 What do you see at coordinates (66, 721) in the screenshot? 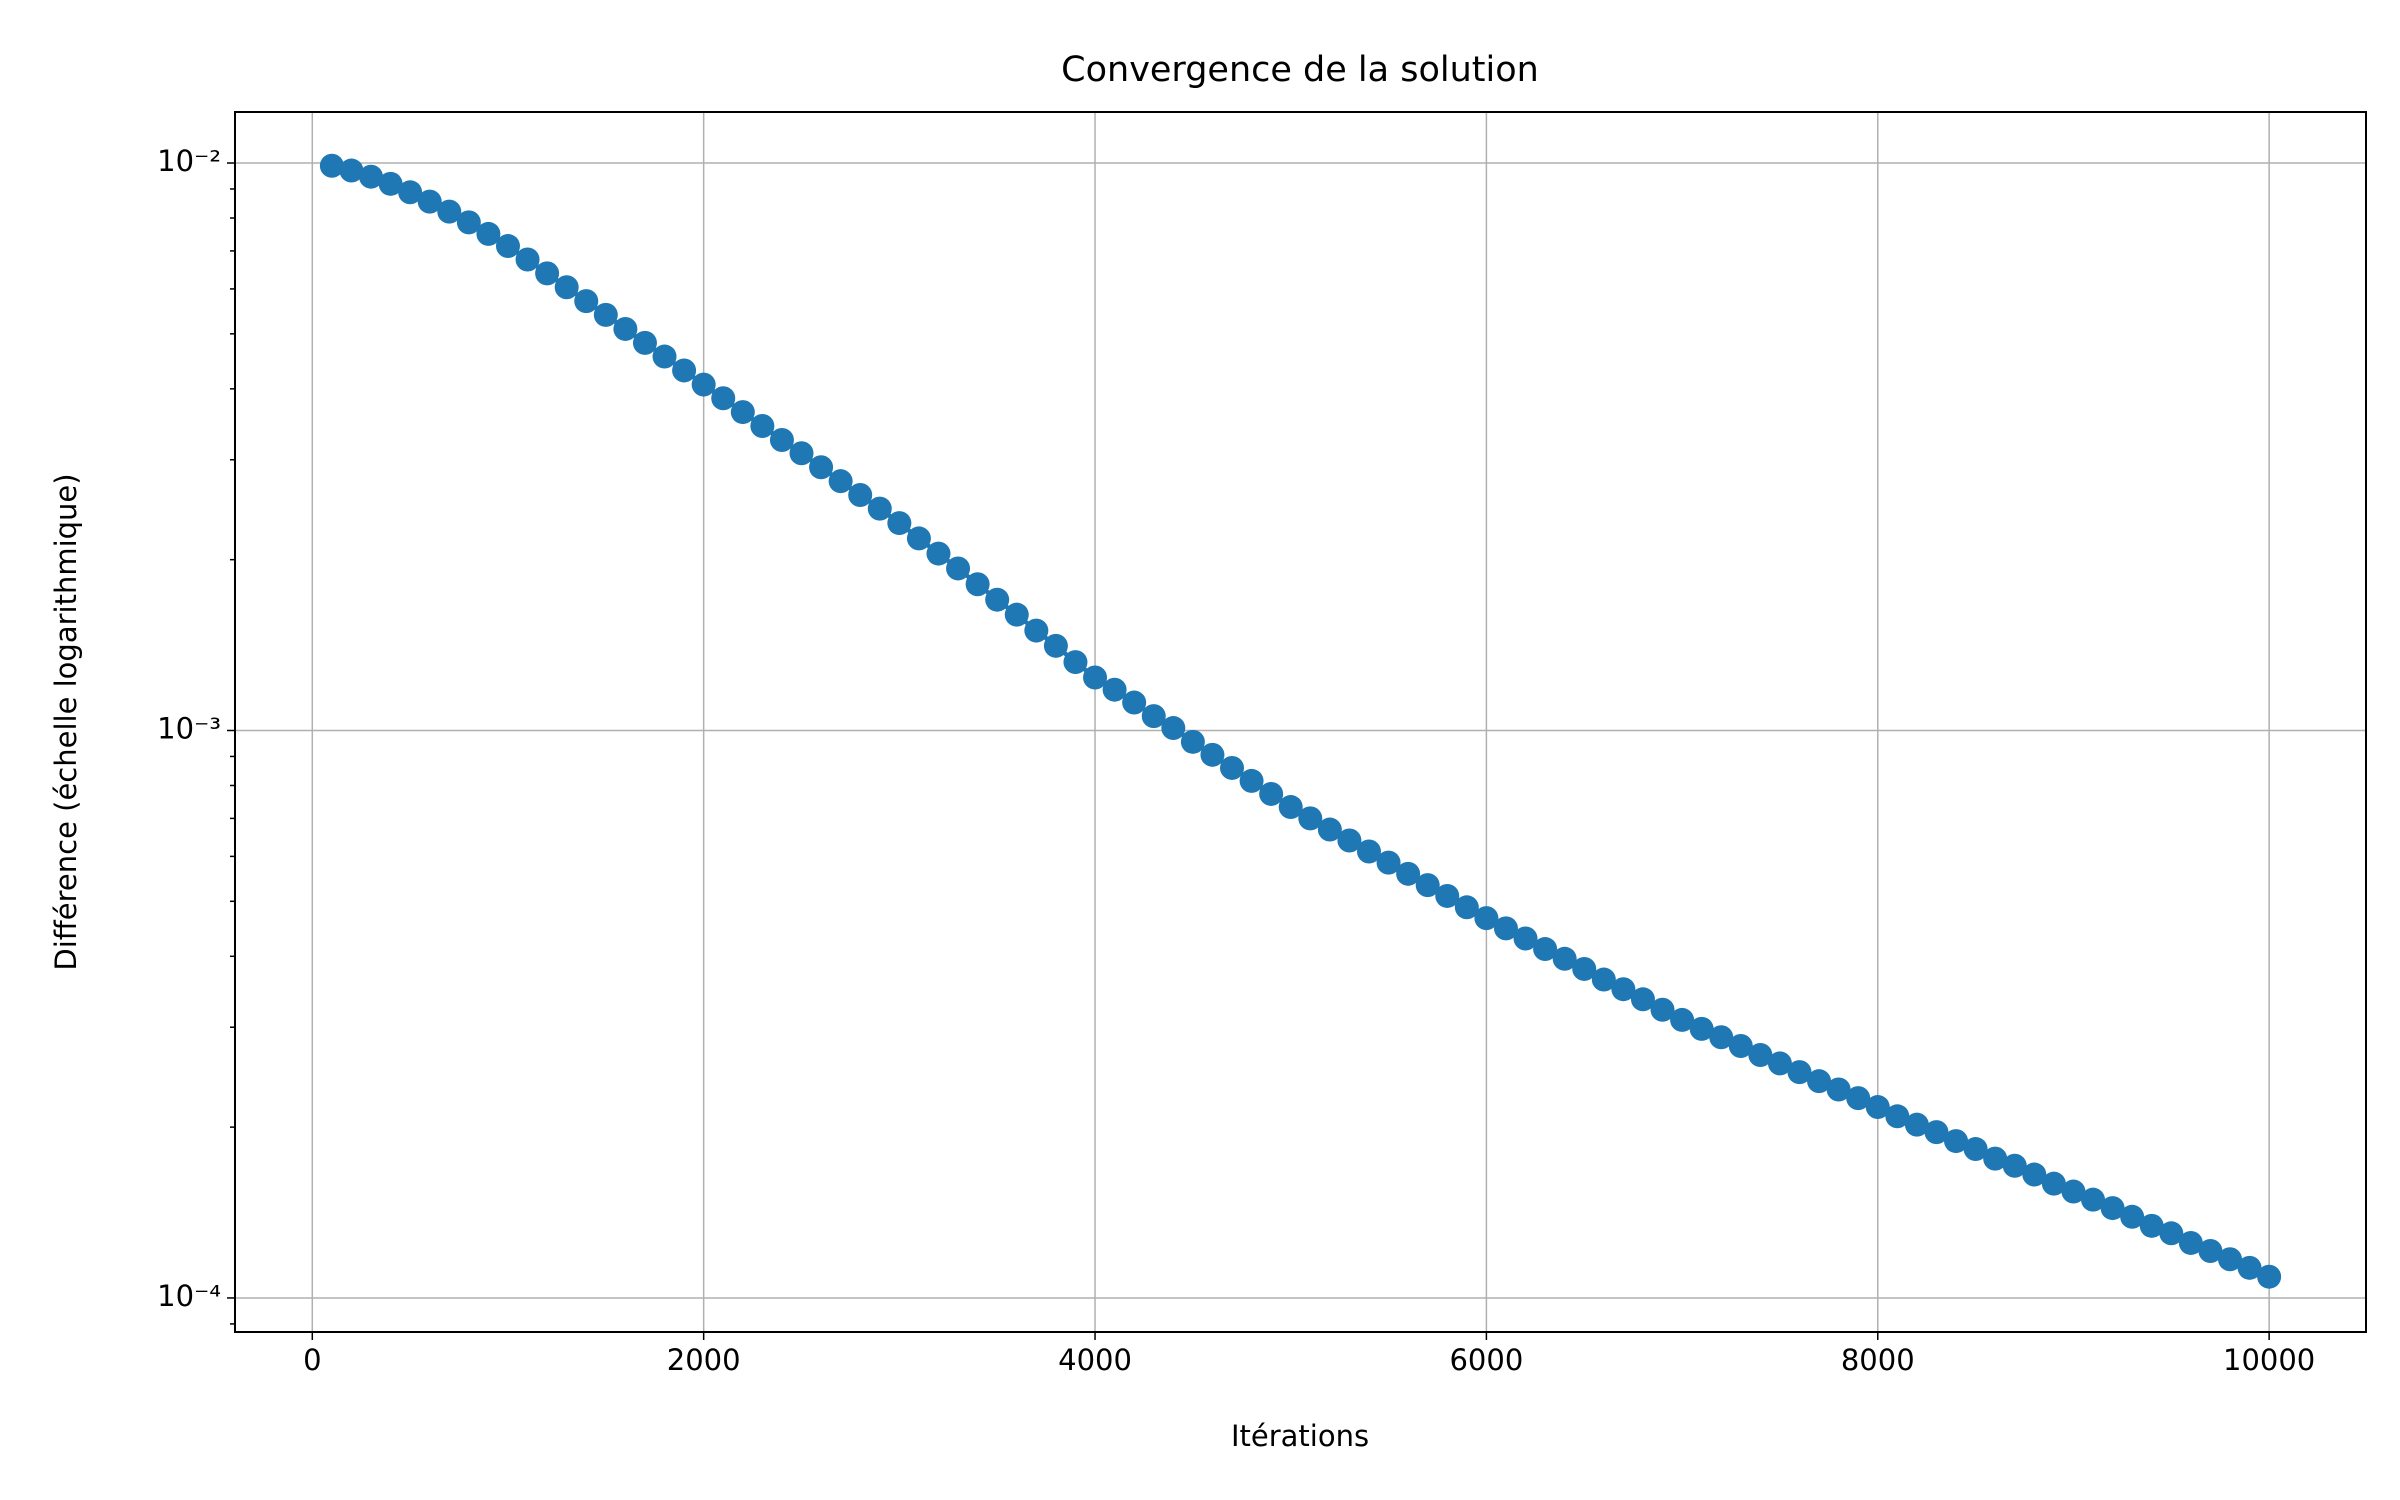
I see `y-axis-label: Différence (échelle logarithmique)` at bounding box center [66, 721].